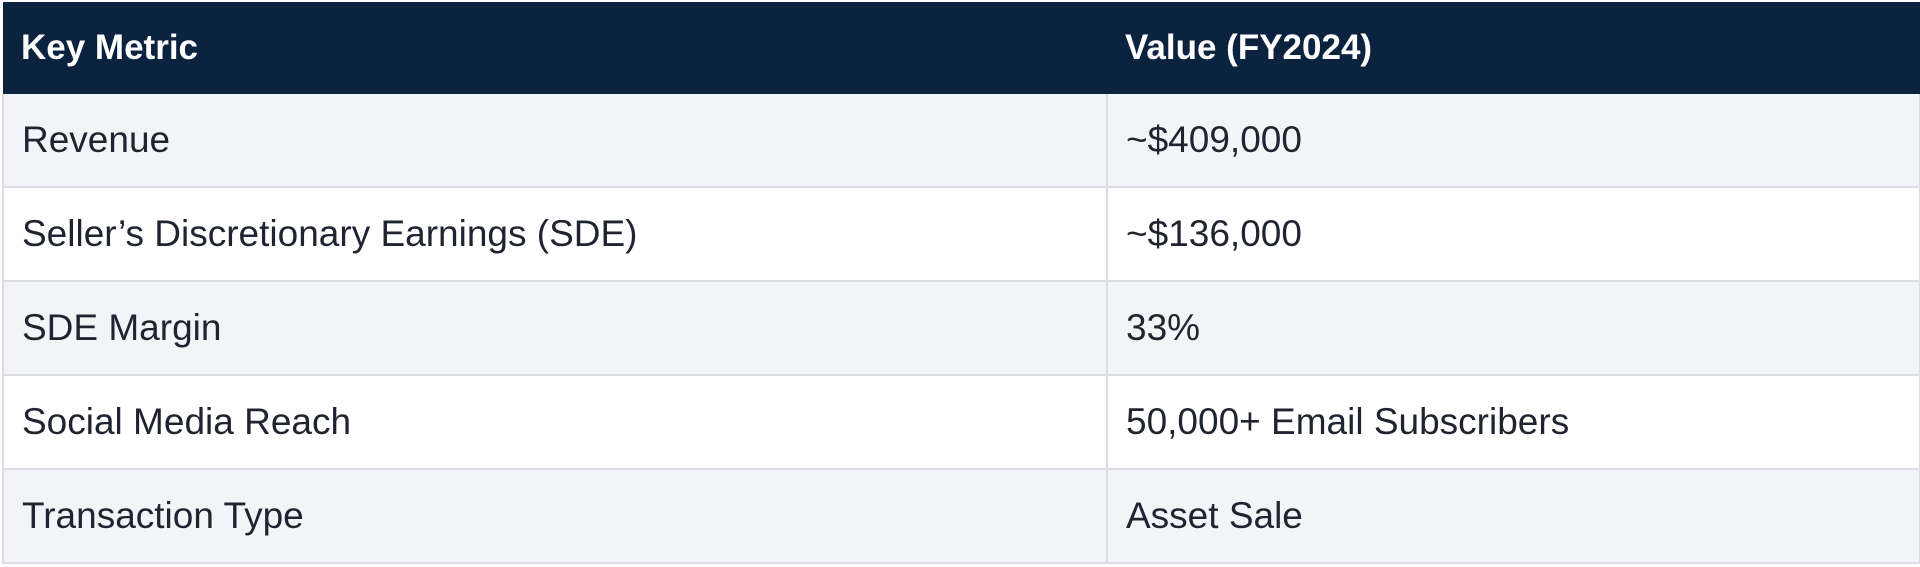 The height and width of the screenshot is (567, 1920). What do you see at coordinates (1513, 516) in the screenshot?
I see `metric-value: Asset Sale` at bounding box center [1513, 516].